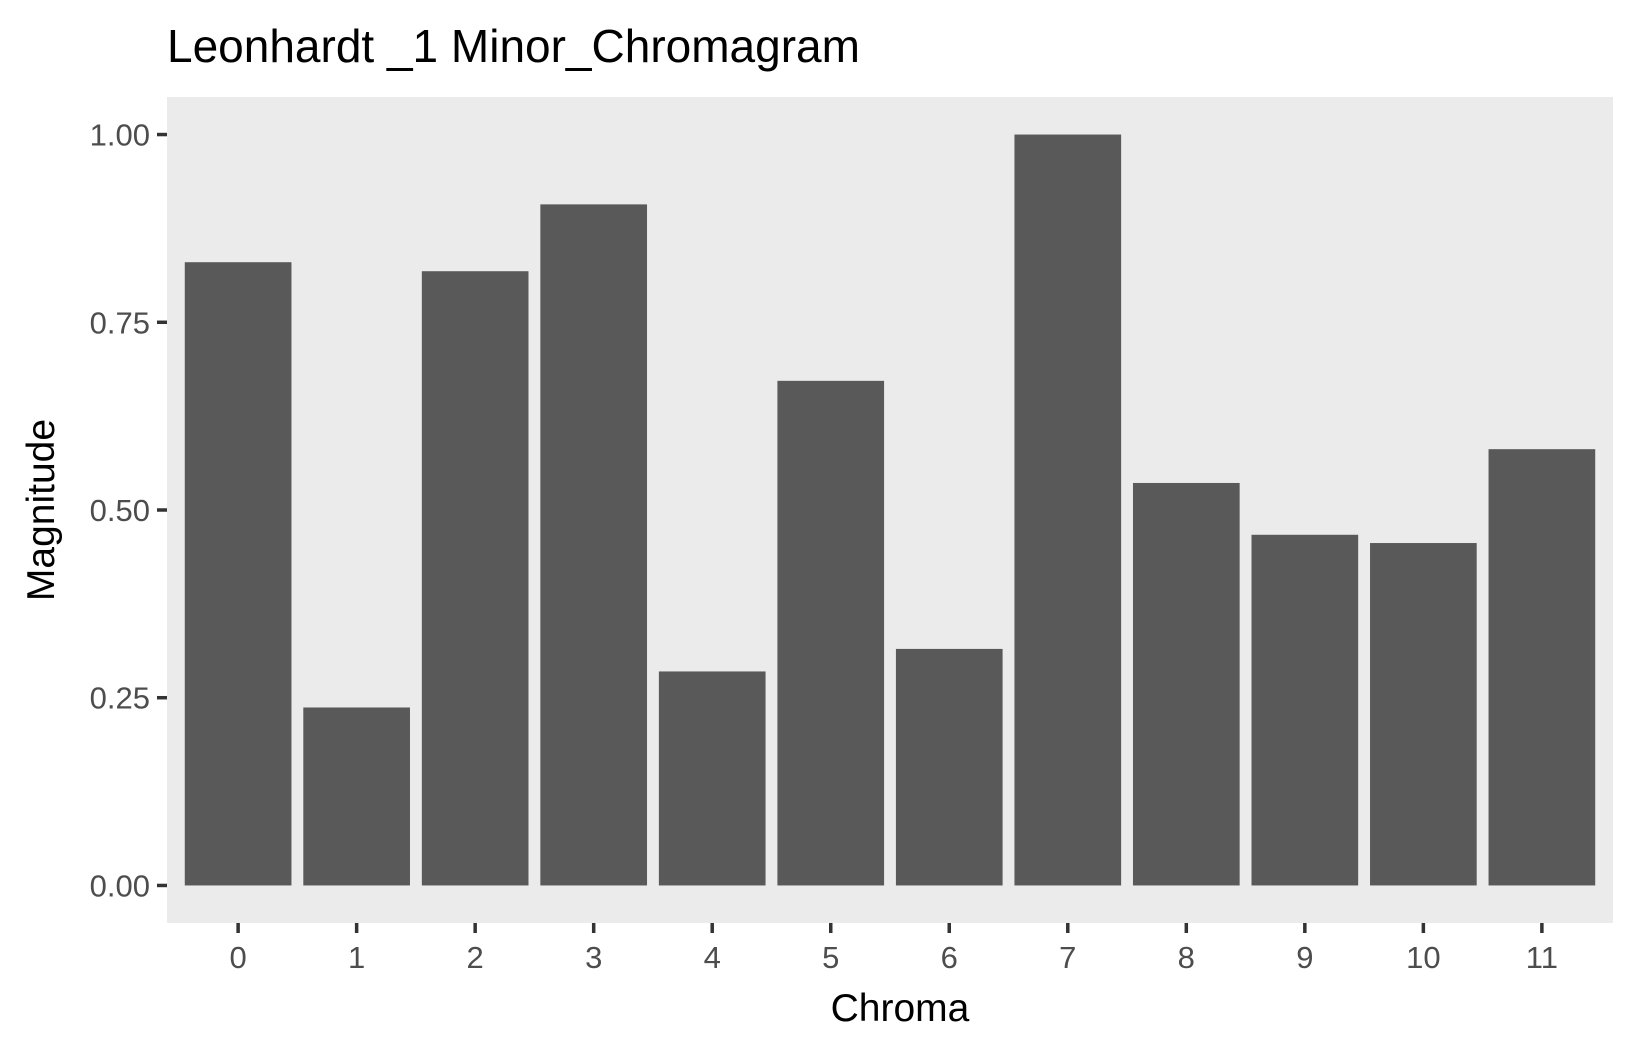  I want to click on x-tick-label: 7, so click(1067, 957).